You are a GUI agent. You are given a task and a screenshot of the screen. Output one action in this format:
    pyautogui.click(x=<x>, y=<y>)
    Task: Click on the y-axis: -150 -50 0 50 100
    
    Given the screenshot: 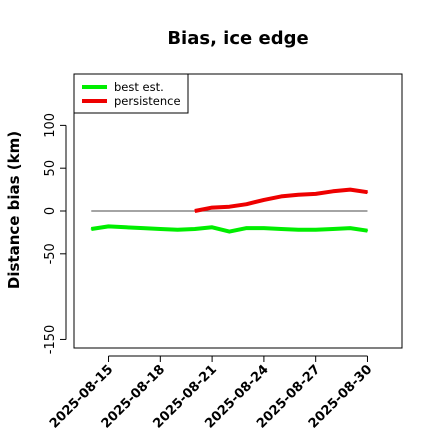 What is the action you would take?
    pyautogui.click(x=55, y=234)
    